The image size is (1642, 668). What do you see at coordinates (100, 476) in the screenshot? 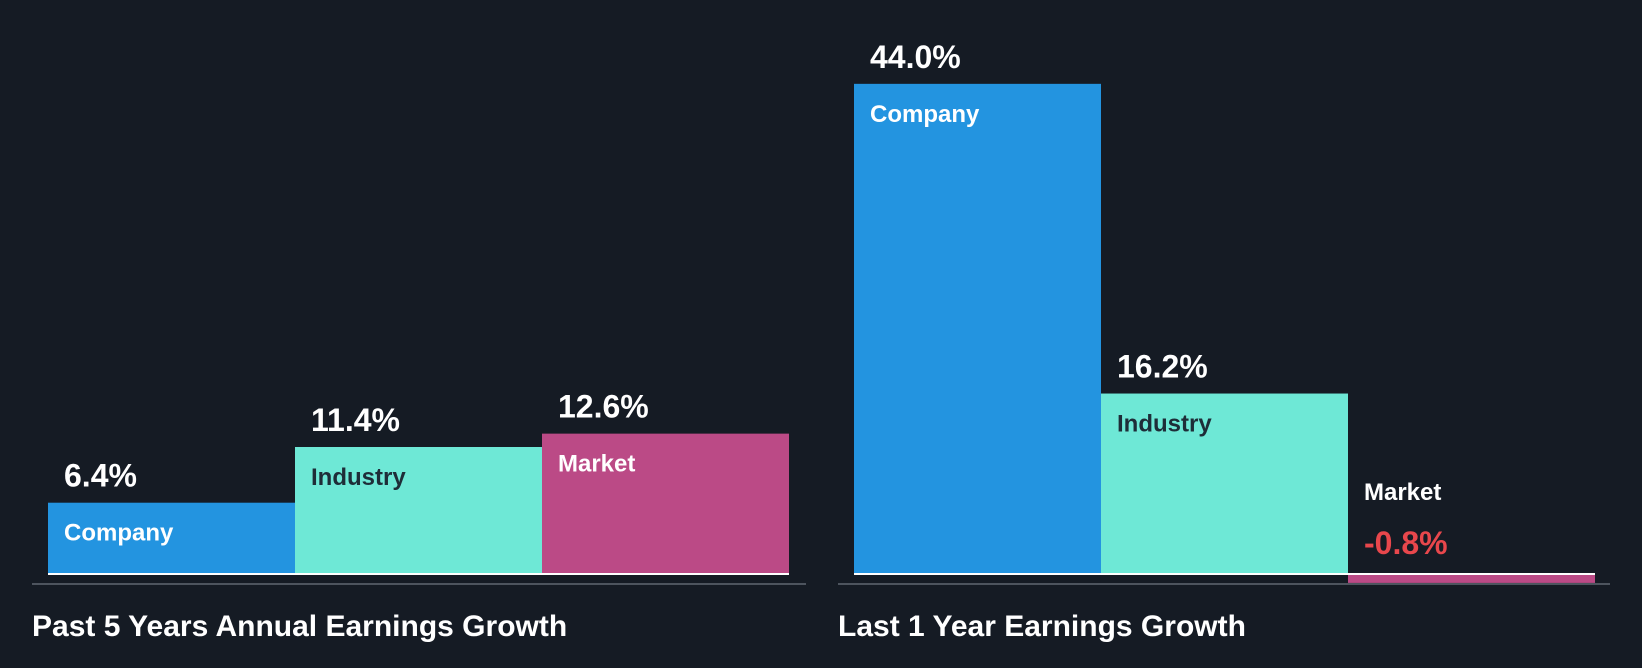
I see `value-label-company: 6.4%` at bounding box center [100, 476].